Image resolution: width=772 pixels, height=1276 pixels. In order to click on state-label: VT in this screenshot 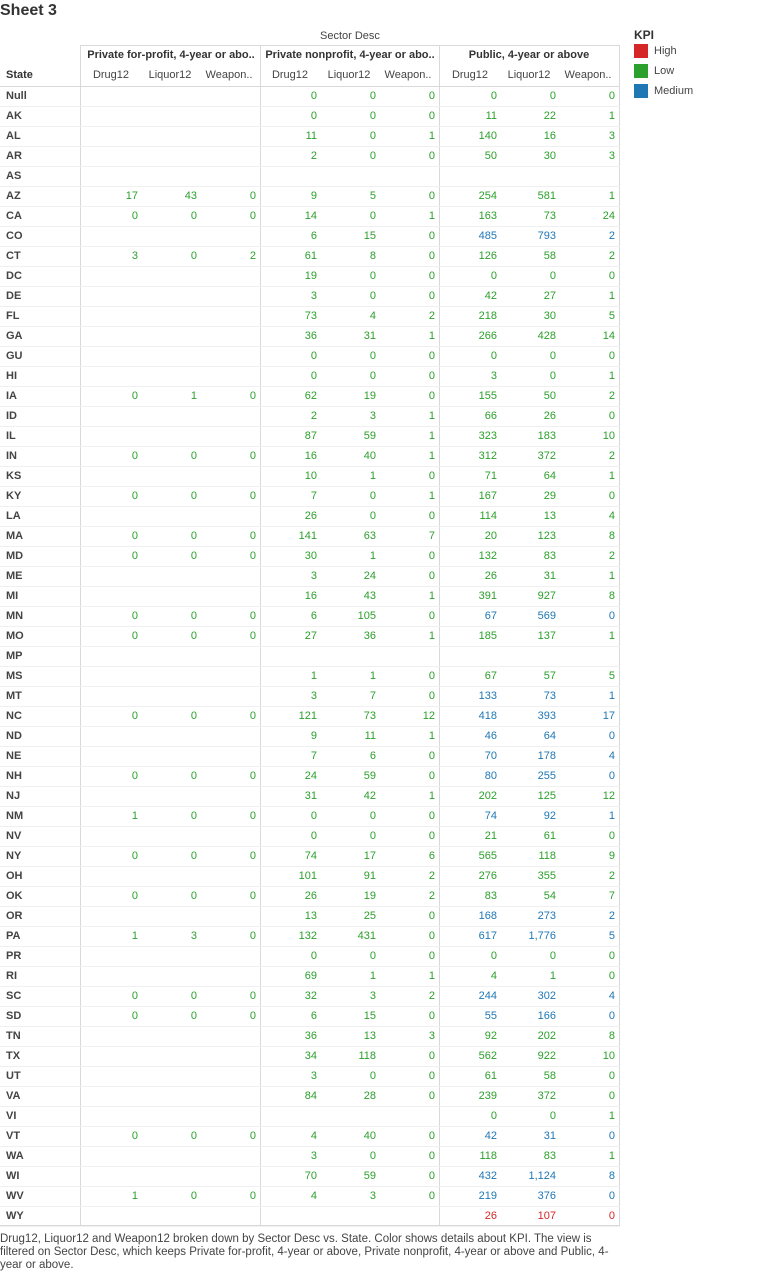, I will do `click(13, 1136)`.